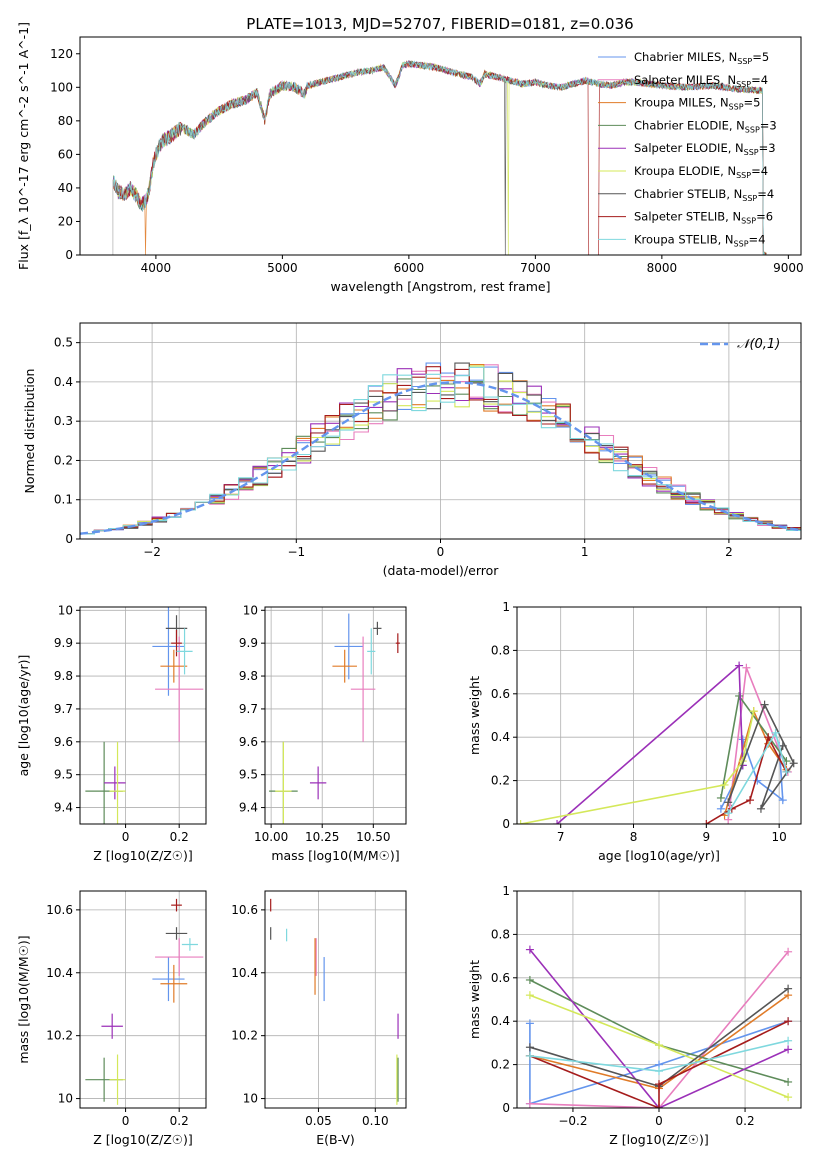 This screenshot has width=819, height=1170. What do you see at coordinates (704, 195) in the screenshot?
I see `legend-label: Chabrier STELIB, NSSP=4` at bounding box center [704, 195].